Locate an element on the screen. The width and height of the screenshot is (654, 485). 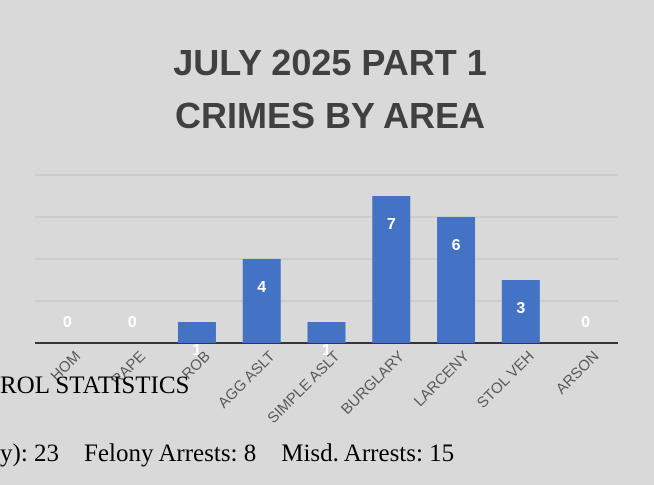
data-label: 4 is located at coordinates (261, 287).